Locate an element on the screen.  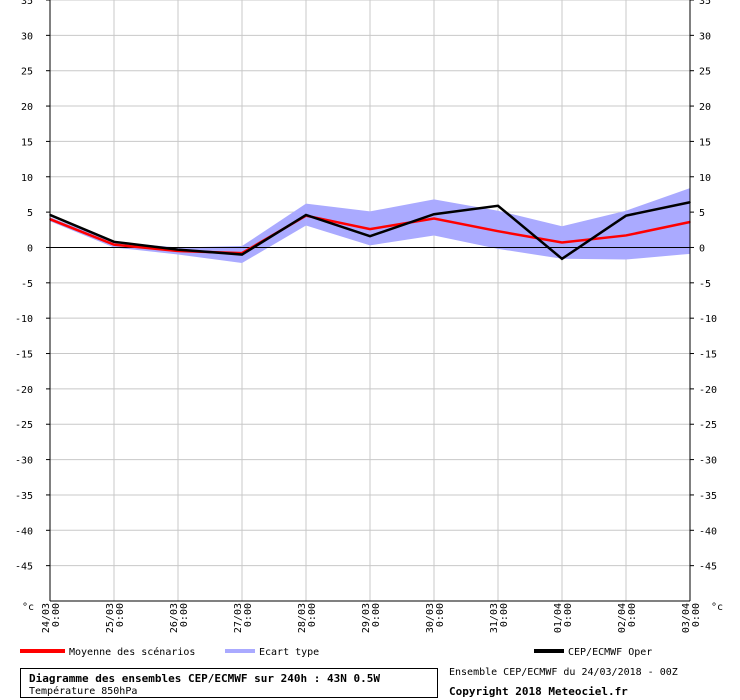
chart-subtitle: Température 850hPa is located at coordinates (83, 691).